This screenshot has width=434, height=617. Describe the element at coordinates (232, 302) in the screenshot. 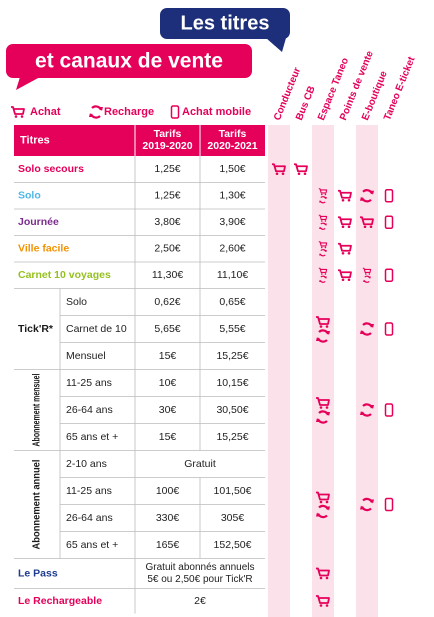

I see `price: 0,65€` at that location.